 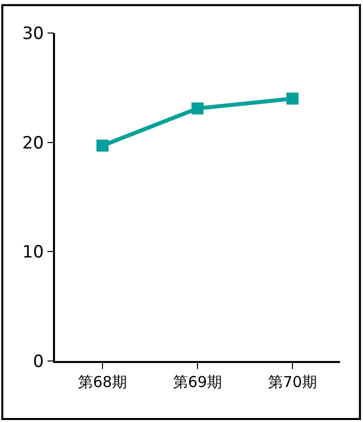 I want to click on y-tick-label: 0, so click(x=38, y=362).